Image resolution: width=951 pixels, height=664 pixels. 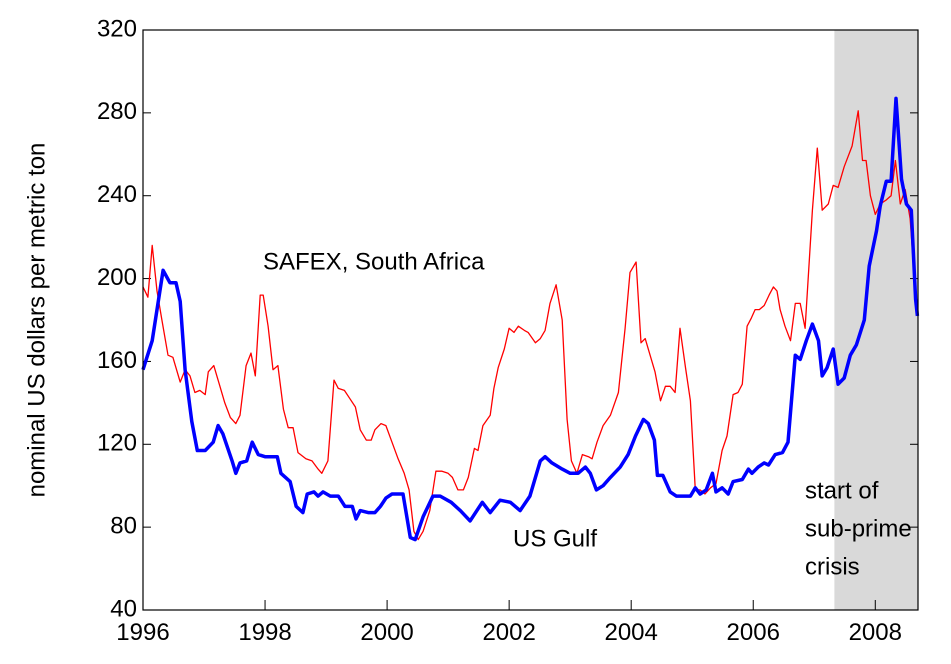 I want to click on annotation: start of, so click(x=842, y=490).